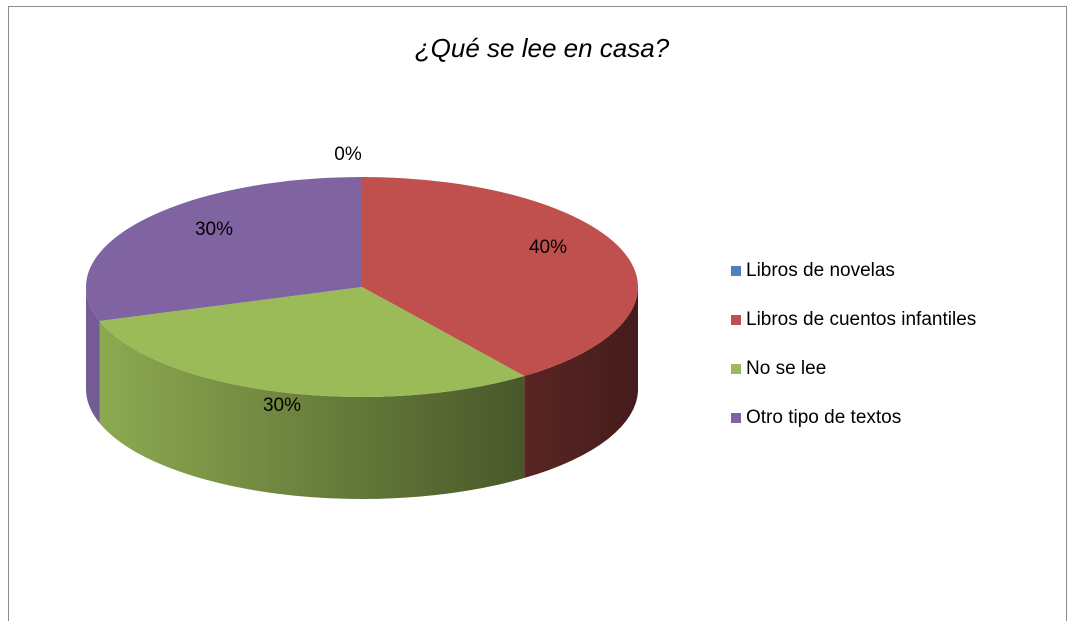 Image resolution: width=1068 pixels, height=621 pixels. Describe the element at coordinates (786, 368) in the screenshot. I see `legend-label: No se lee` at that location.